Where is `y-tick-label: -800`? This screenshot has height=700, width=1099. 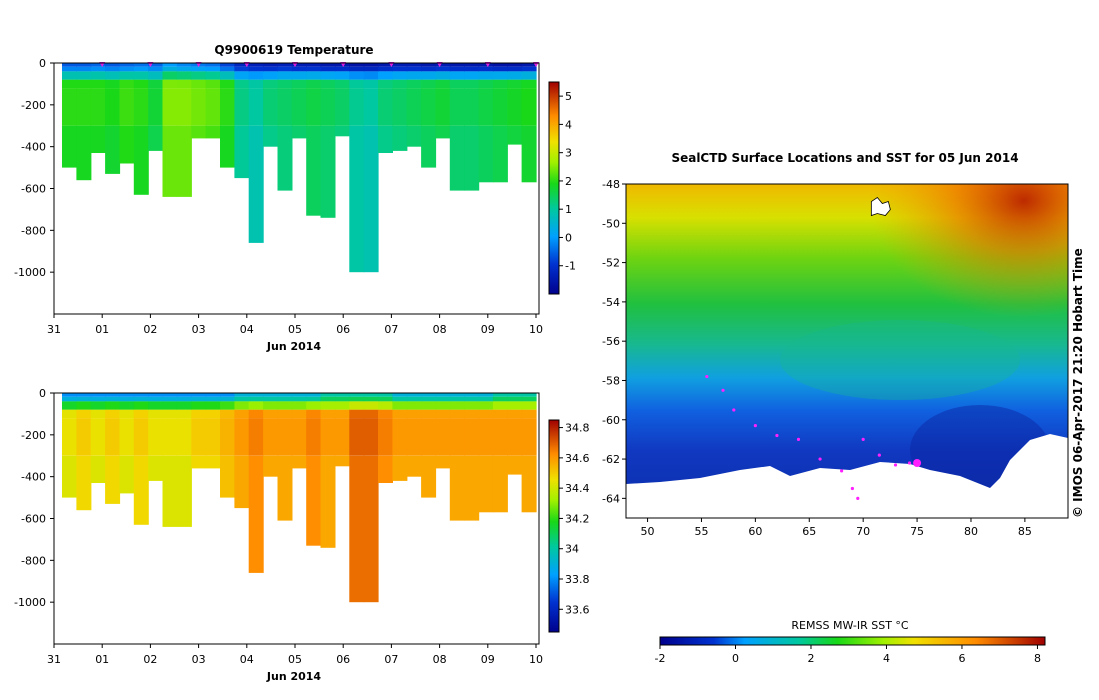 y-tick-label: -800 is located at coordinates (33, 560).